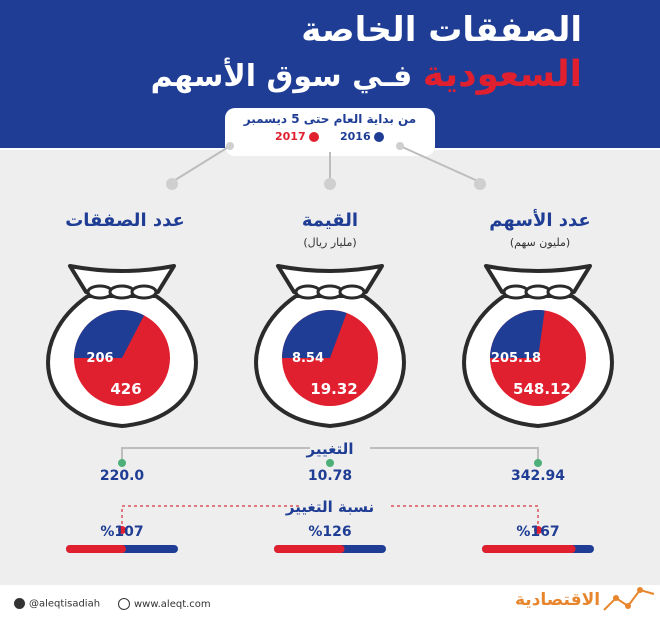  Describe the element at coordinates (330, 605) in the screenshot. I see `footer` at that location.